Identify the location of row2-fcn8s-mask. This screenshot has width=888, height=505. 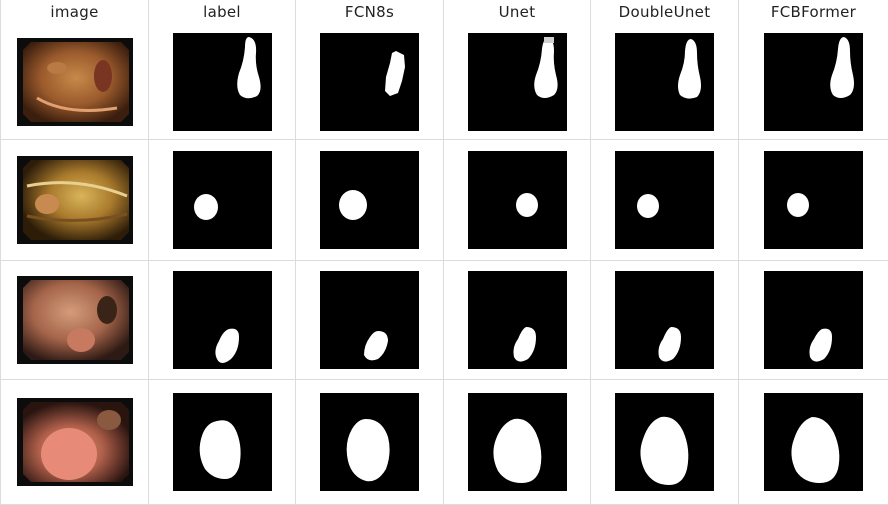
(369, 200).